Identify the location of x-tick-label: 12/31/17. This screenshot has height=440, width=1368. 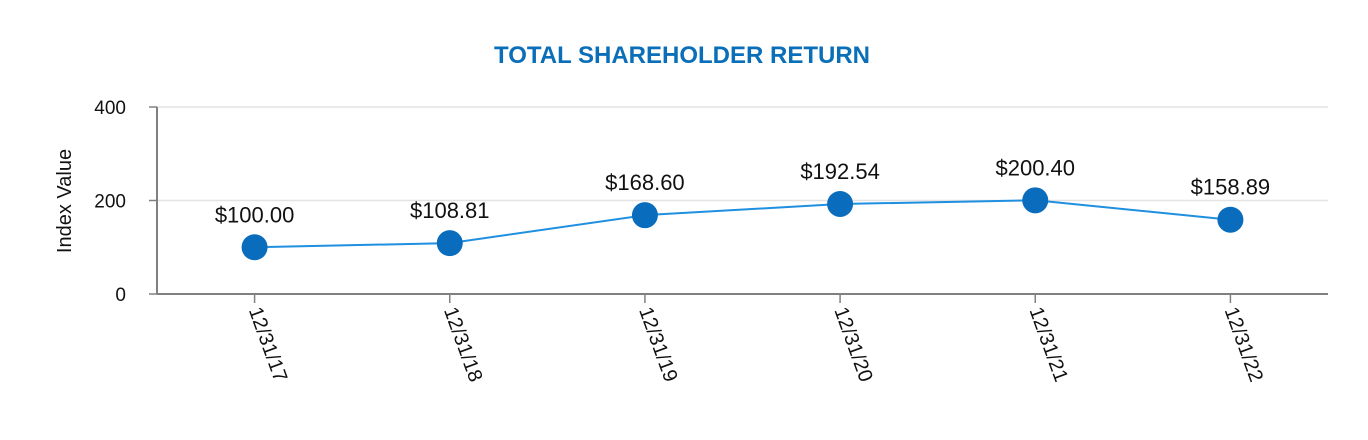
(267, 344).